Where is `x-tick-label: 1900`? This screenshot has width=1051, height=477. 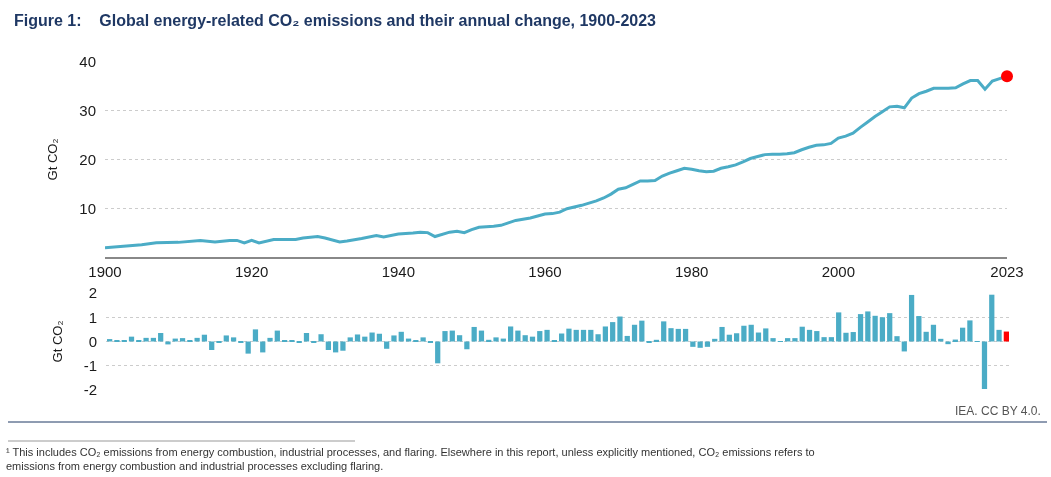
x-tick-label: 1900 is located at coordinates (105, 271).